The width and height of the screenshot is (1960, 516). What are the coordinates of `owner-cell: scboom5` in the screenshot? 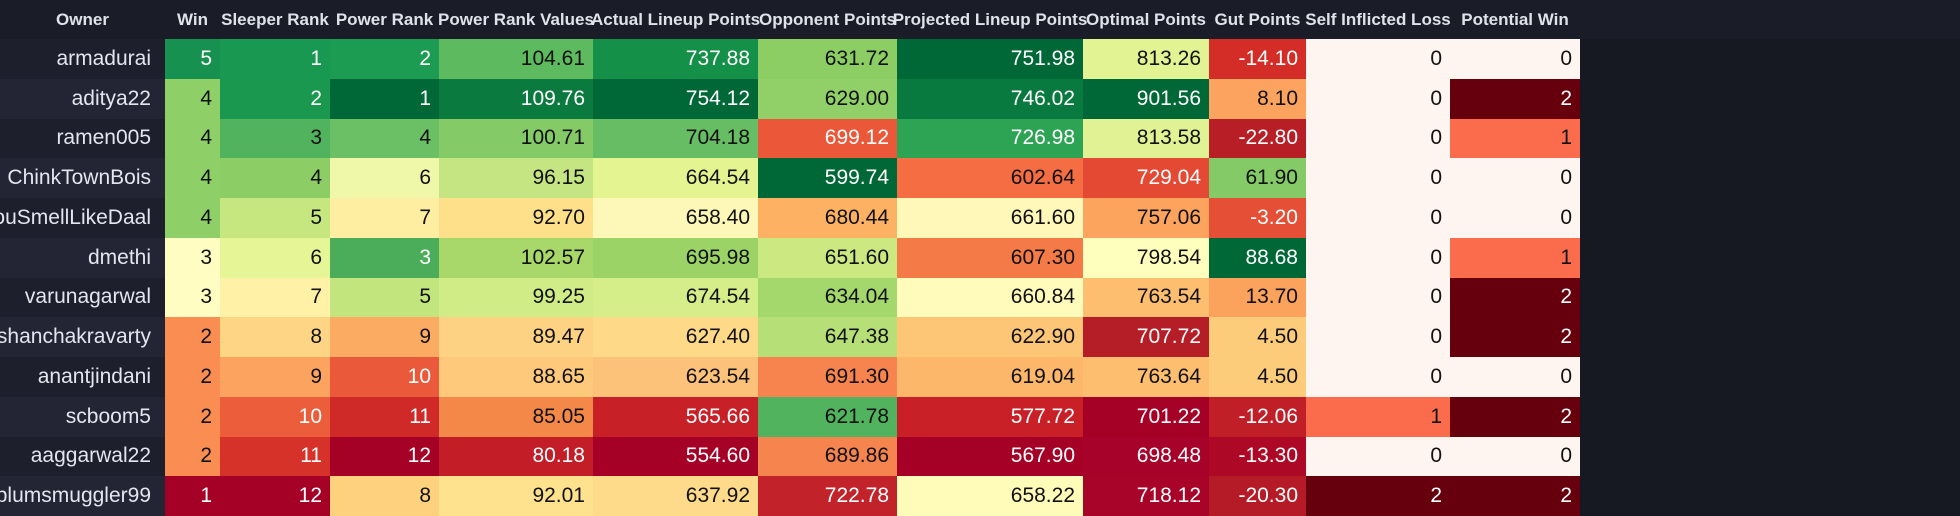 It's located at (82, 416).